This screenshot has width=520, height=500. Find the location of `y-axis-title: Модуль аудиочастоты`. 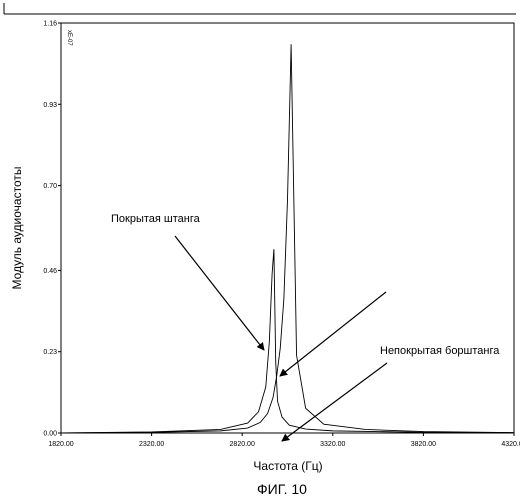

y-axis-title: Модуль аудиочастоты is located at coordinates (17, 228).